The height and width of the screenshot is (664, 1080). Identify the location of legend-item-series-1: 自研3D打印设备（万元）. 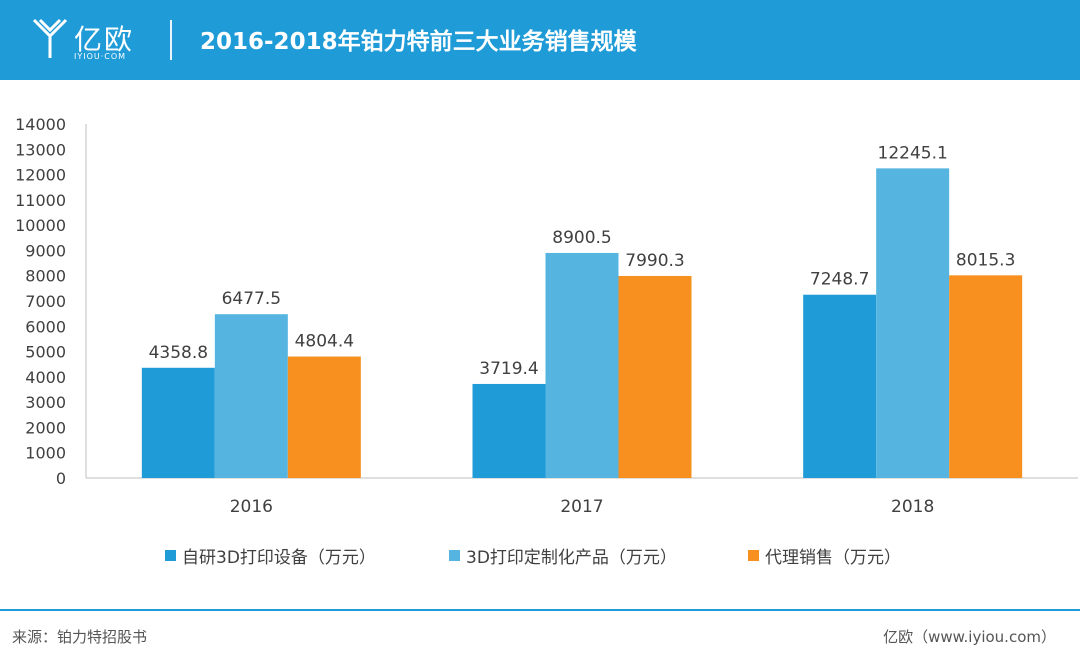
(270, 555).